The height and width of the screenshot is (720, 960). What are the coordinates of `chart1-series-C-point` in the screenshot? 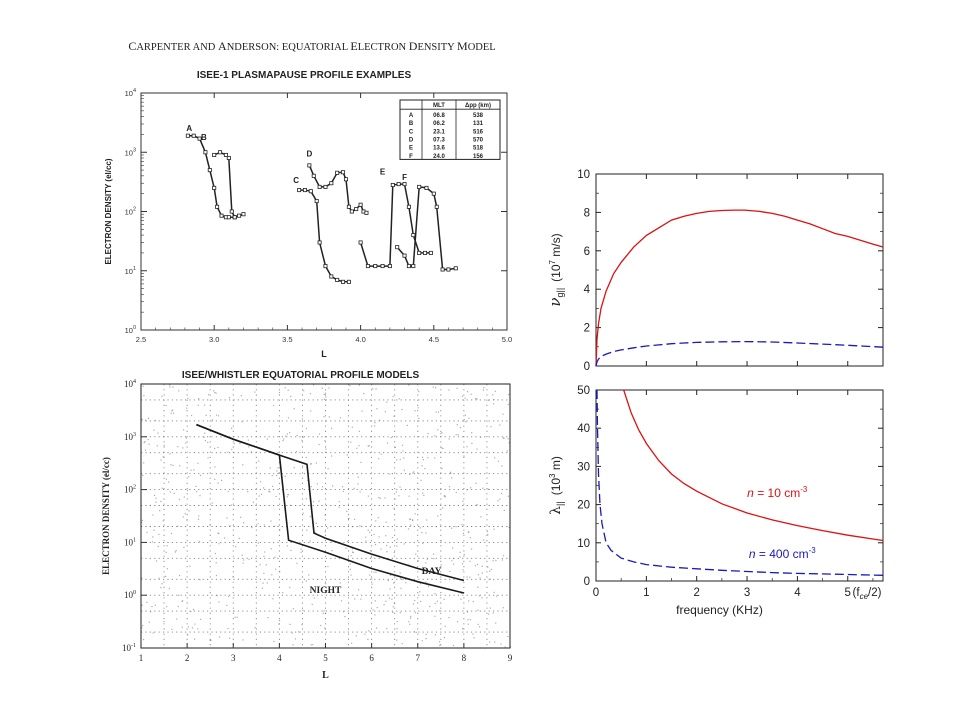 It's located at (299, 190).